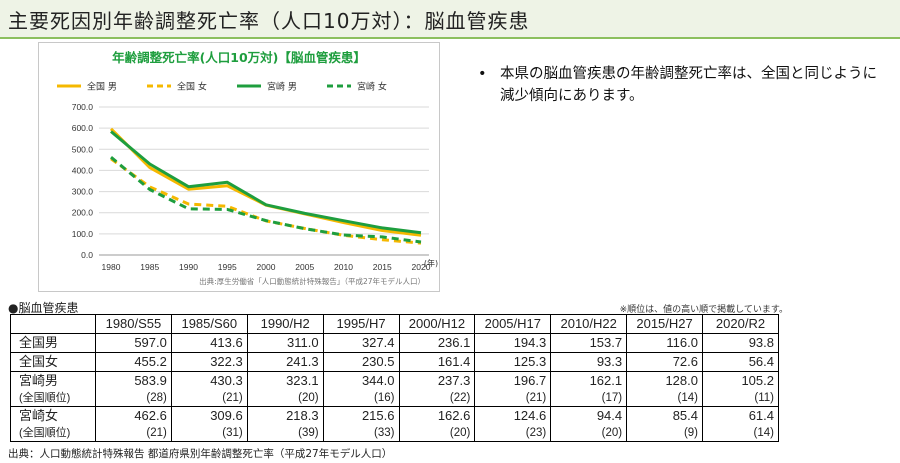 The image size is (900, 463). I want to click on table-cell: 194.3, so click(513, 343).